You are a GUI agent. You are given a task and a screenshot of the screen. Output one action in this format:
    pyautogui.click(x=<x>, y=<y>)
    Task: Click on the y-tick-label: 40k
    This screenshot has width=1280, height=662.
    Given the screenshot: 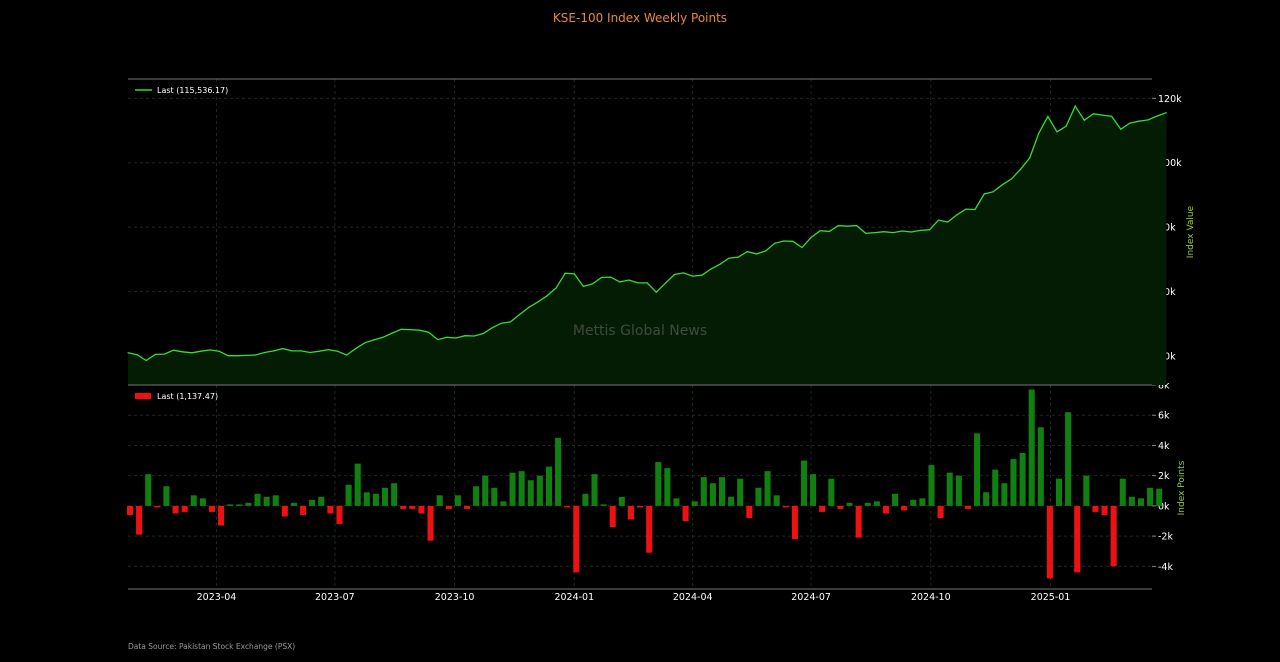 What is the action you would take?
    pyautogui.click(x=1167, y=357)
    